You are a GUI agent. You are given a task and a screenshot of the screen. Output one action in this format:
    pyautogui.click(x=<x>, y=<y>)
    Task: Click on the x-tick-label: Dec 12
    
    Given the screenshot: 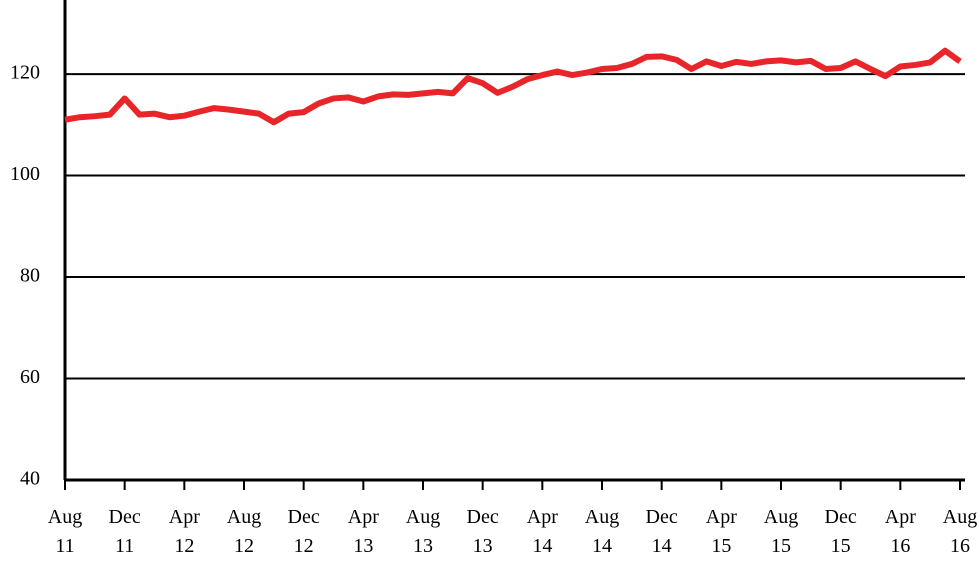 What is the action you would take?
    pyautogui.click(x=303, y=531)
    